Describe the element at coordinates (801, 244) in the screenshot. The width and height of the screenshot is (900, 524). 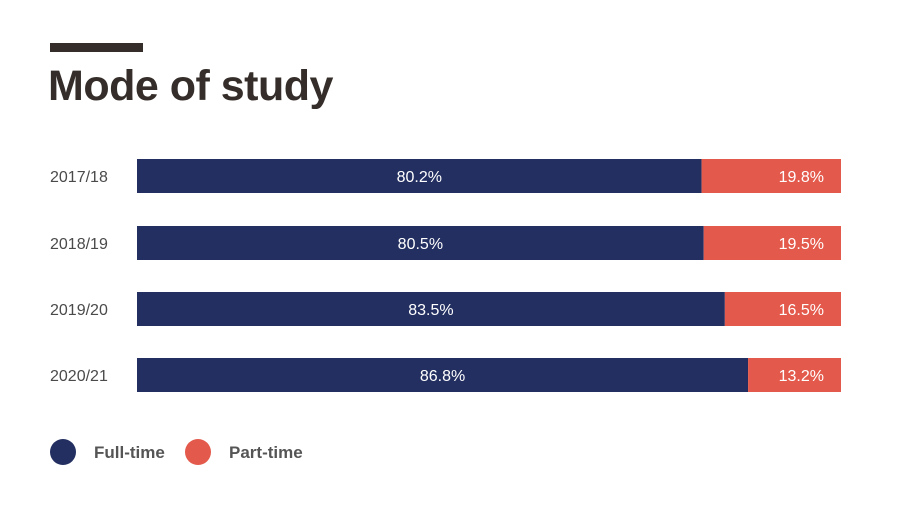
I see `data-label: 19.5%` at that location.